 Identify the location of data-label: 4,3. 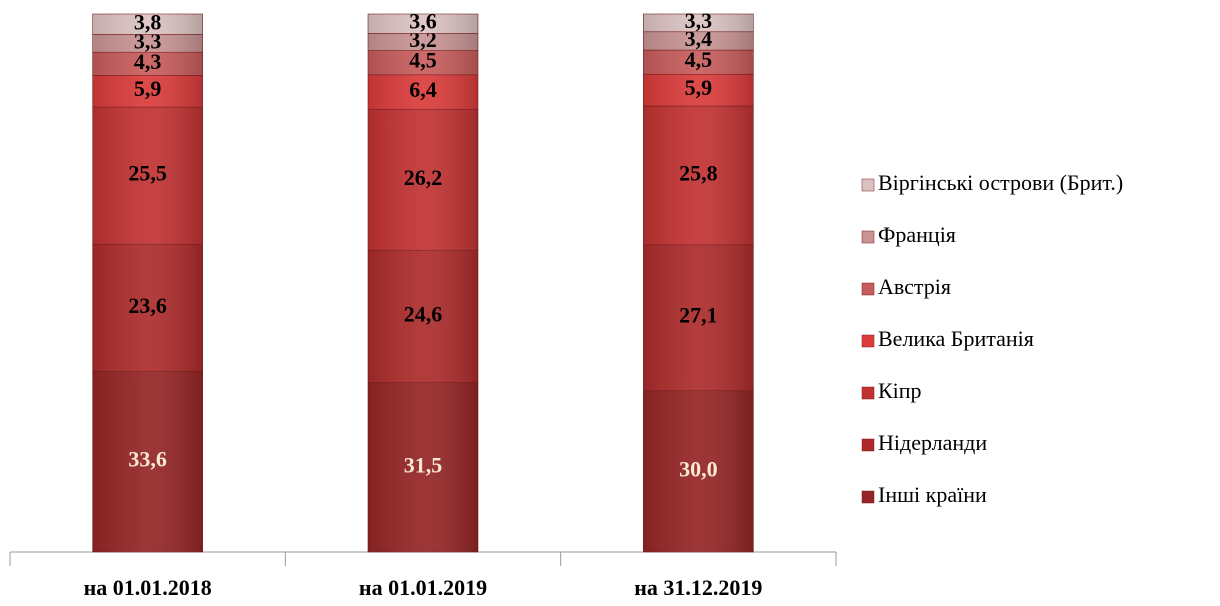
(148, 61).